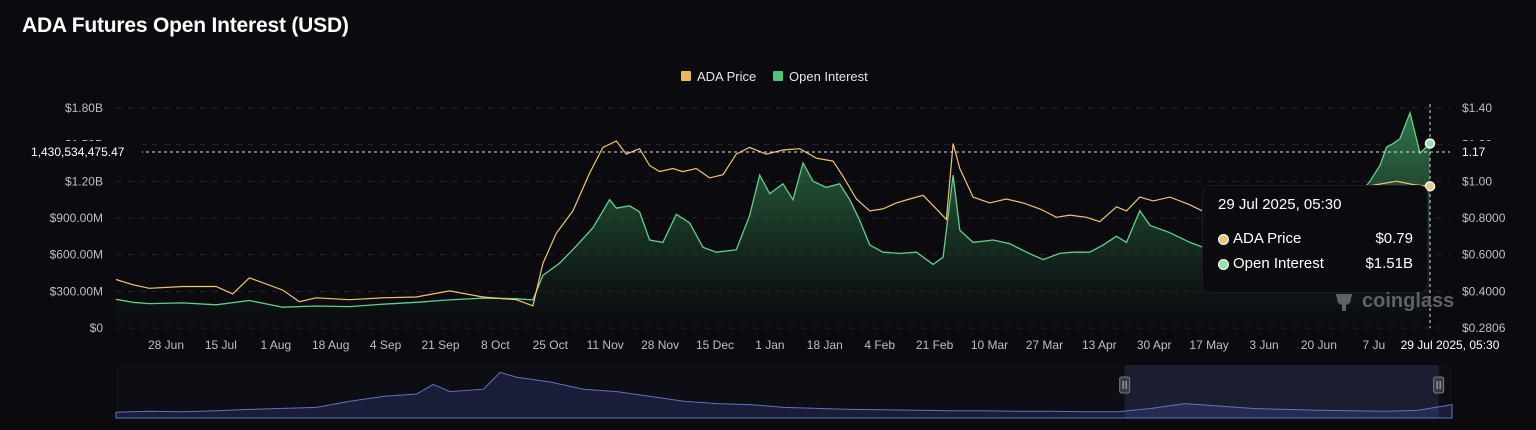 This screenshot has height=430, width=1536. I want to click on x-tick-label: 8 Oct, so click(495, 345).